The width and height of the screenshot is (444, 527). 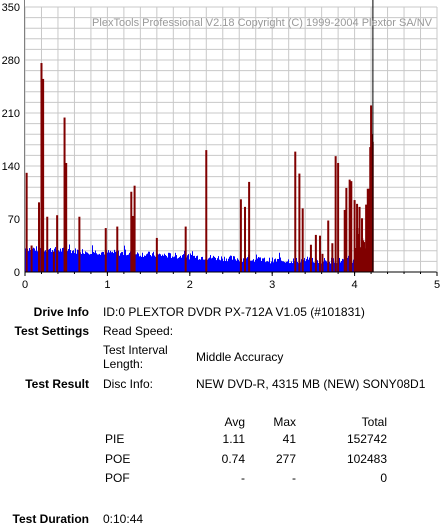 I want to click on col-total-header: Total, so click(x=374, y=422).